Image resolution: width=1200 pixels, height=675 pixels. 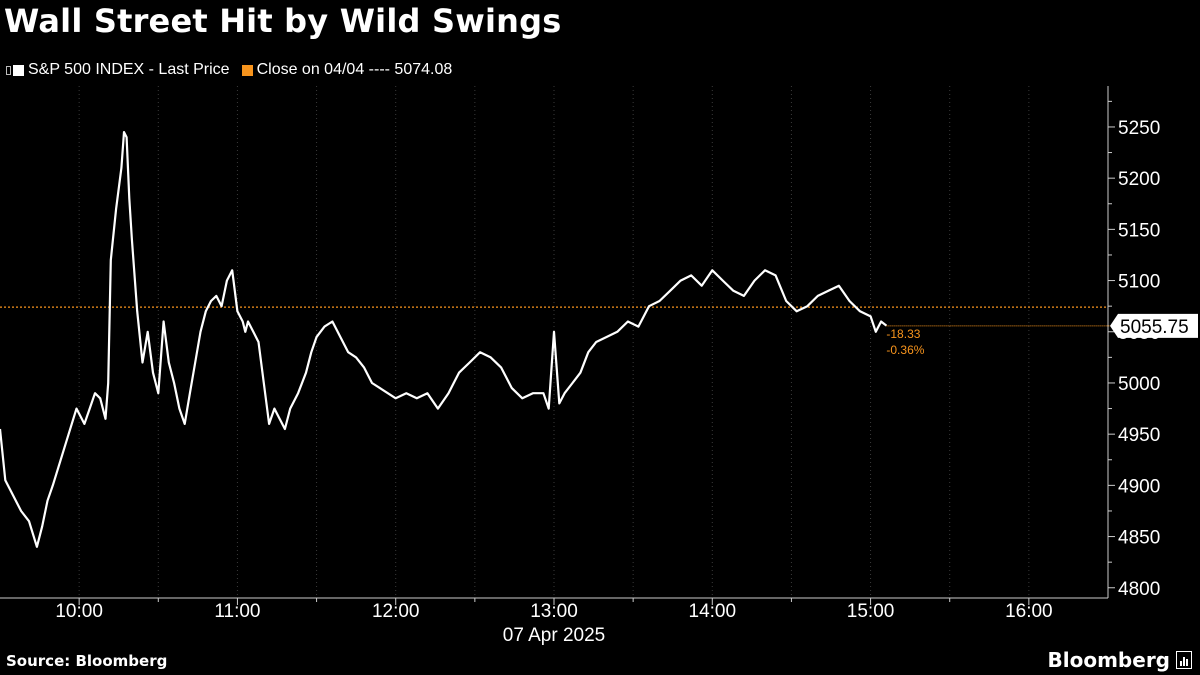 What do you see at coordinates (1139, 179) in the screenshot?
I see `y-tick-label: 5200` at bounding box center [1139, 179].